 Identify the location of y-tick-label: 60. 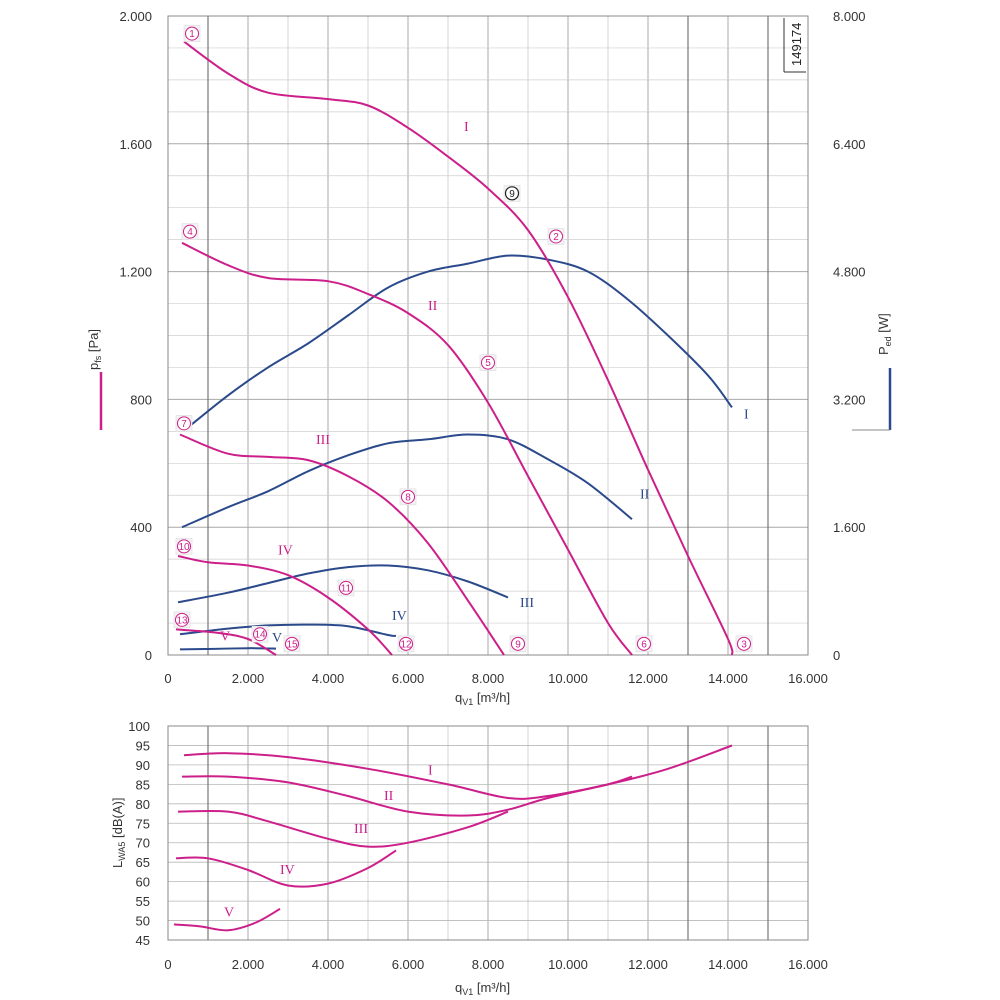
(143, 882).